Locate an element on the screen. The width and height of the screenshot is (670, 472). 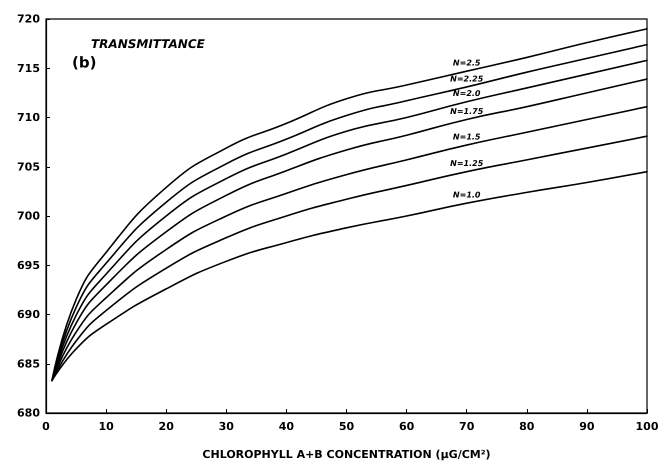
x-tick-label: 60 is located at coordinates (406, 426).